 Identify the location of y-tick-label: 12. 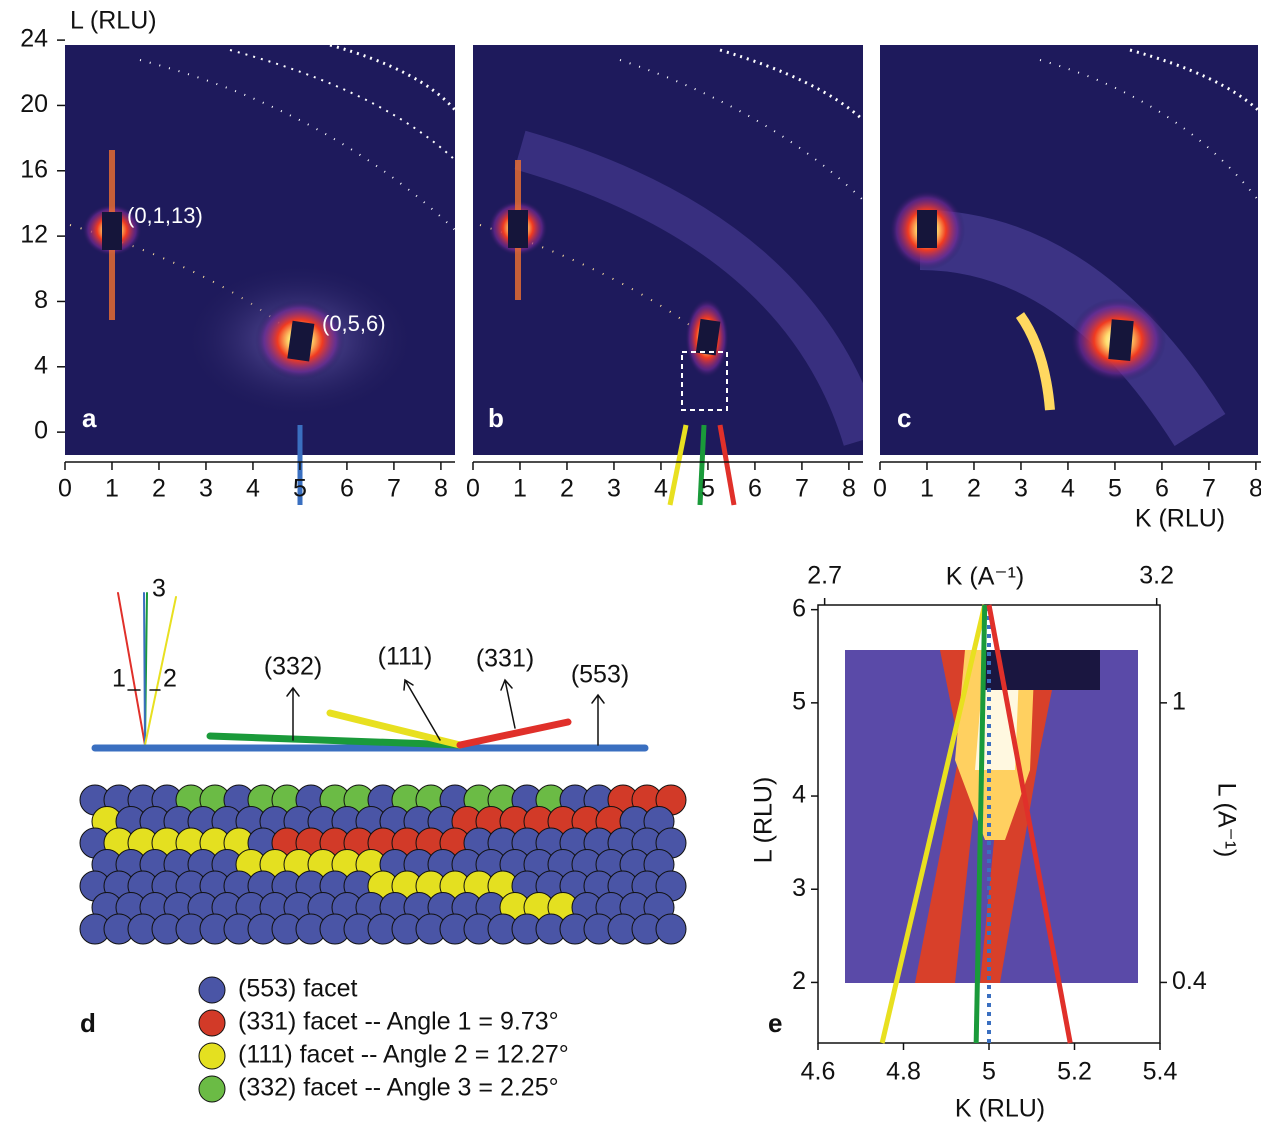
(34, 235).